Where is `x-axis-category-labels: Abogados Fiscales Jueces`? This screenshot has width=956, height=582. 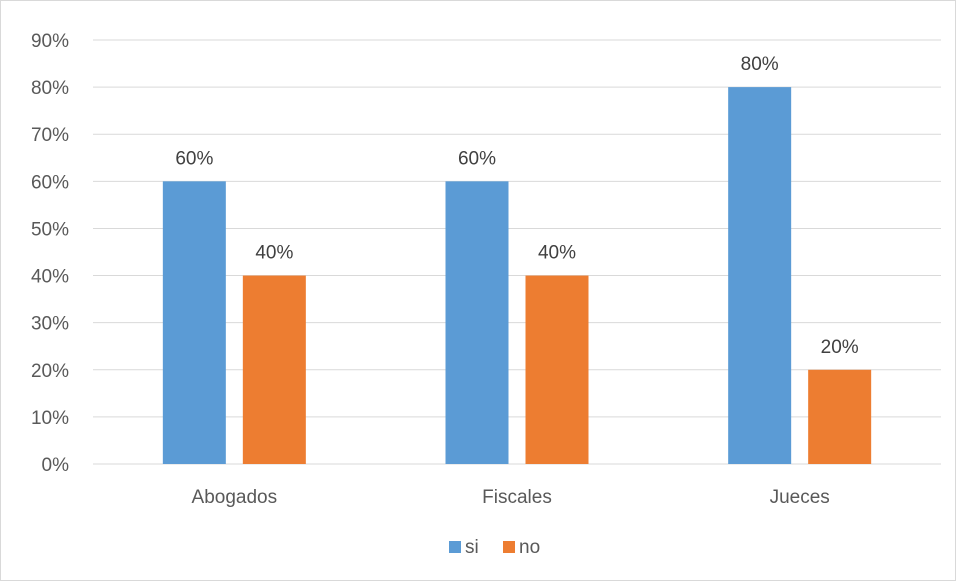
x-axis-category-labels: Abogados Fiscales Jueces is located at coordinates (511, 497).